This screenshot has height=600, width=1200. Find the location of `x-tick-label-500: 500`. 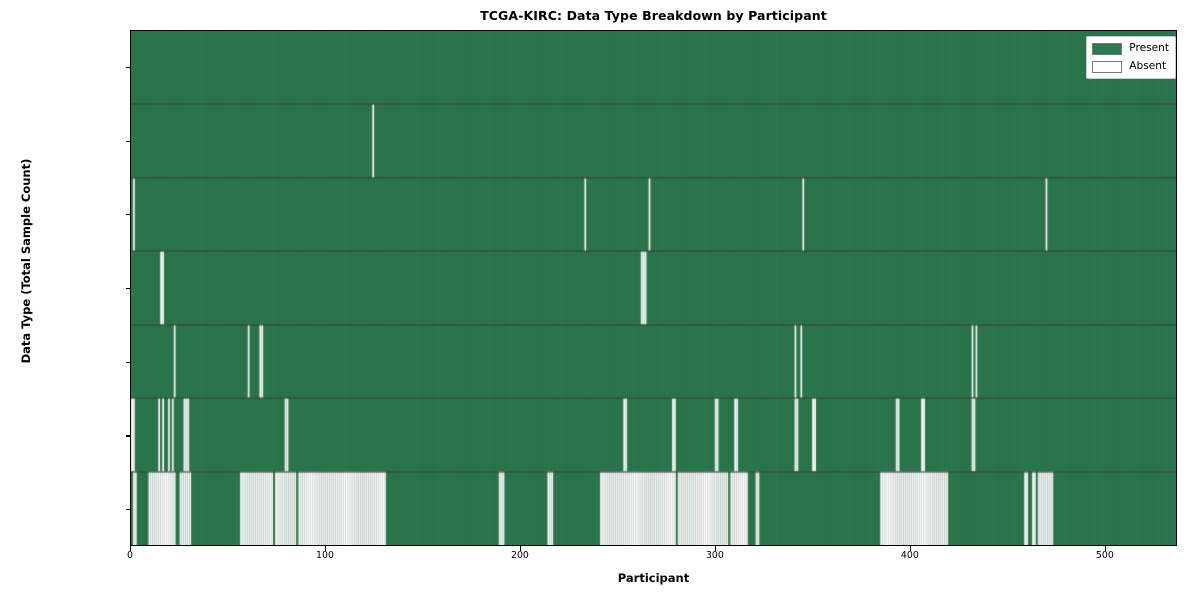

x-tick-label-500: 500 is located at coordinates (1104, 555).